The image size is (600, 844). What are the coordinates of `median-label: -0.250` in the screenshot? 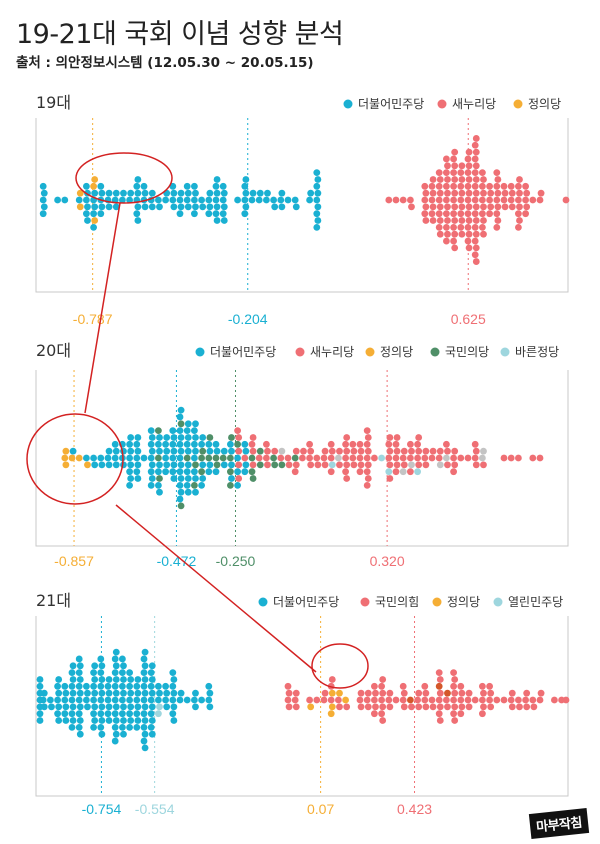 It's located at (236, 561).